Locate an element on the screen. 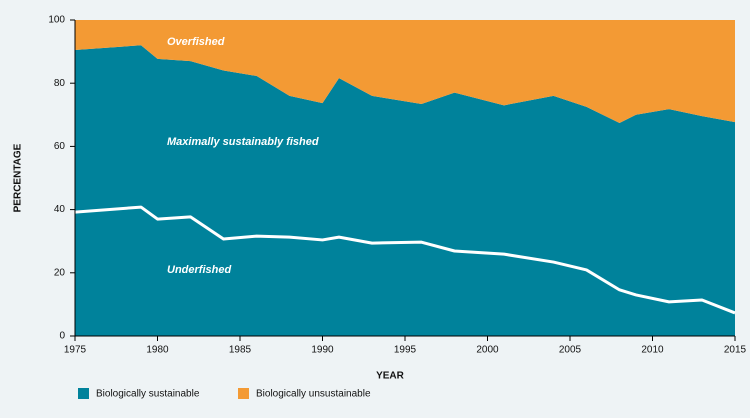  y-tick-label: 100 is located at coordinates (56, 20).